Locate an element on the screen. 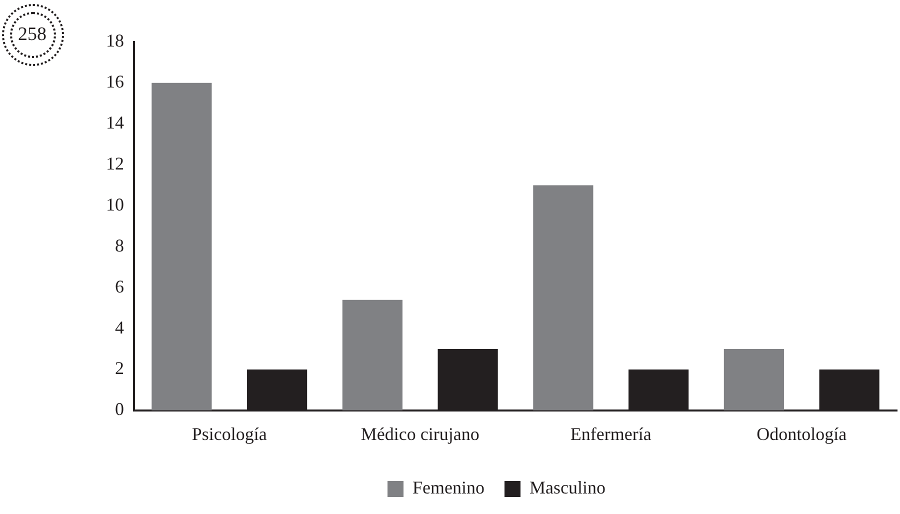  text: 258 is located at coordinates (32, 35).